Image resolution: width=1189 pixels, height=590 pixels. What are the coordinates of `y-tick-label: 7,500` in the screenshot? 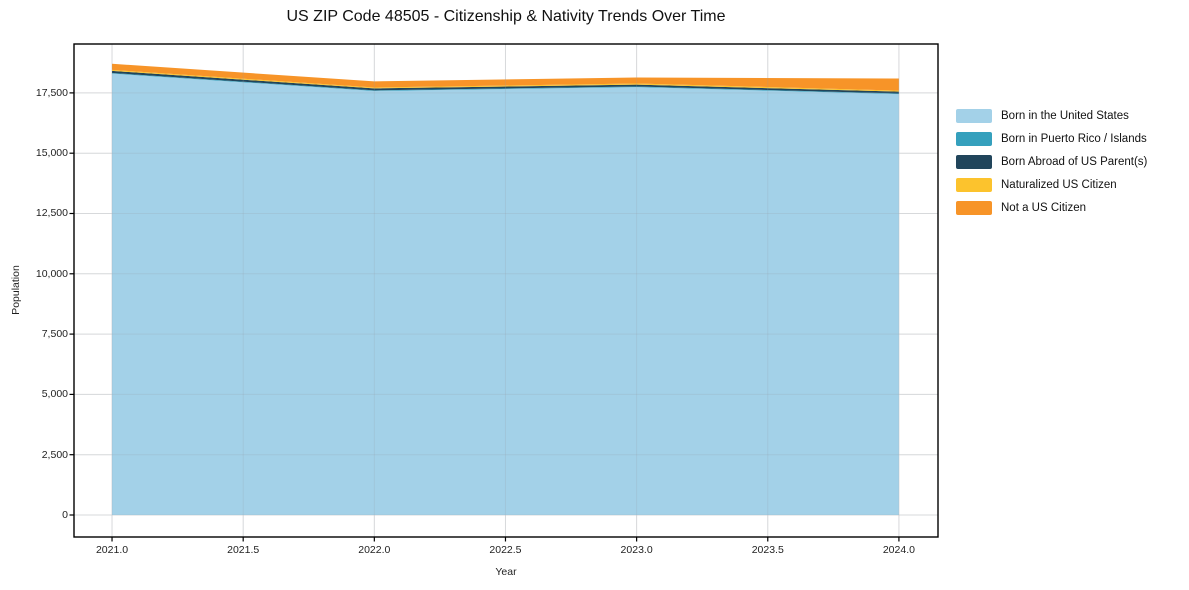 It's located at (54, 334).